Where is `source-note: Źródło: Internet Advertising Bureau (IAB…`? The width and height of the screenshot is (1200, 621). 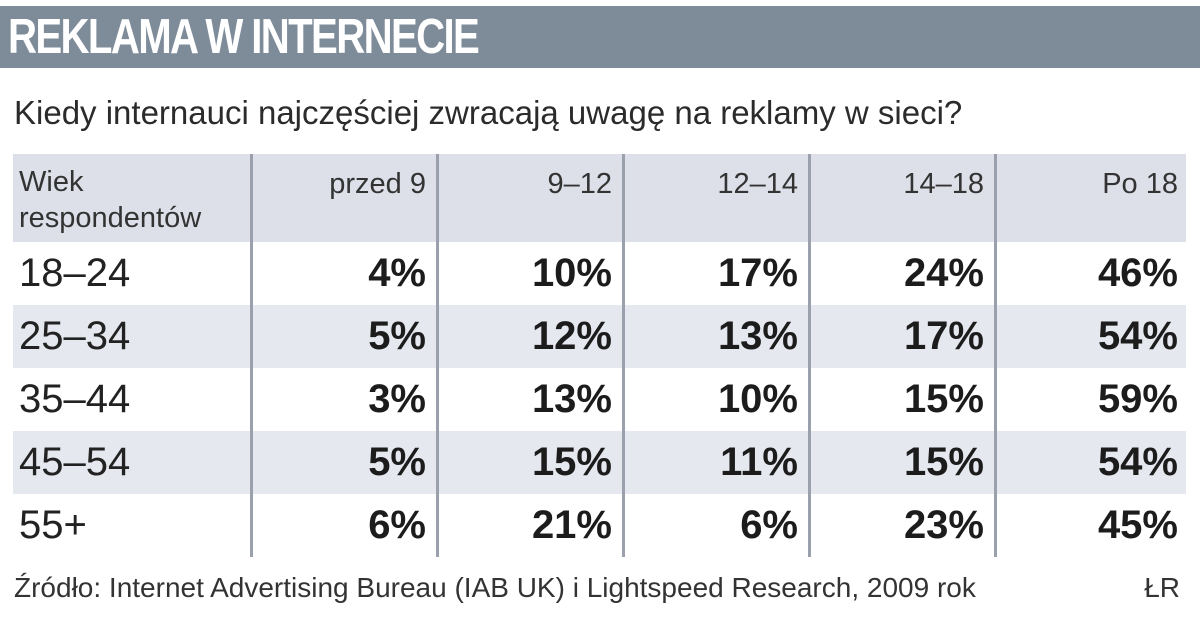 source-note: Źródło: Internet Advertising Bureau (IAB… is located at coordinates (597, 590).